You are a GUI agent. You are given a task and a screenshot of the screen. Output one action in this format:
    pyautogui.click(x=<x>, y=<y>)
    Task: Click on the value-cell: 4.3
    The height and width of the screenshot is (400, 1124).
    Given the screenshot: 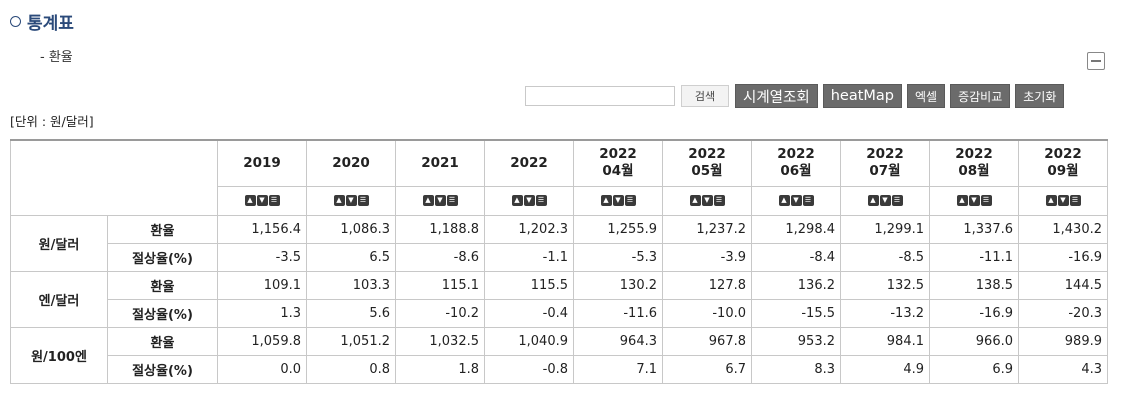 What is the action you would take?
    pyautogui.click(x=1063, y=369)
    